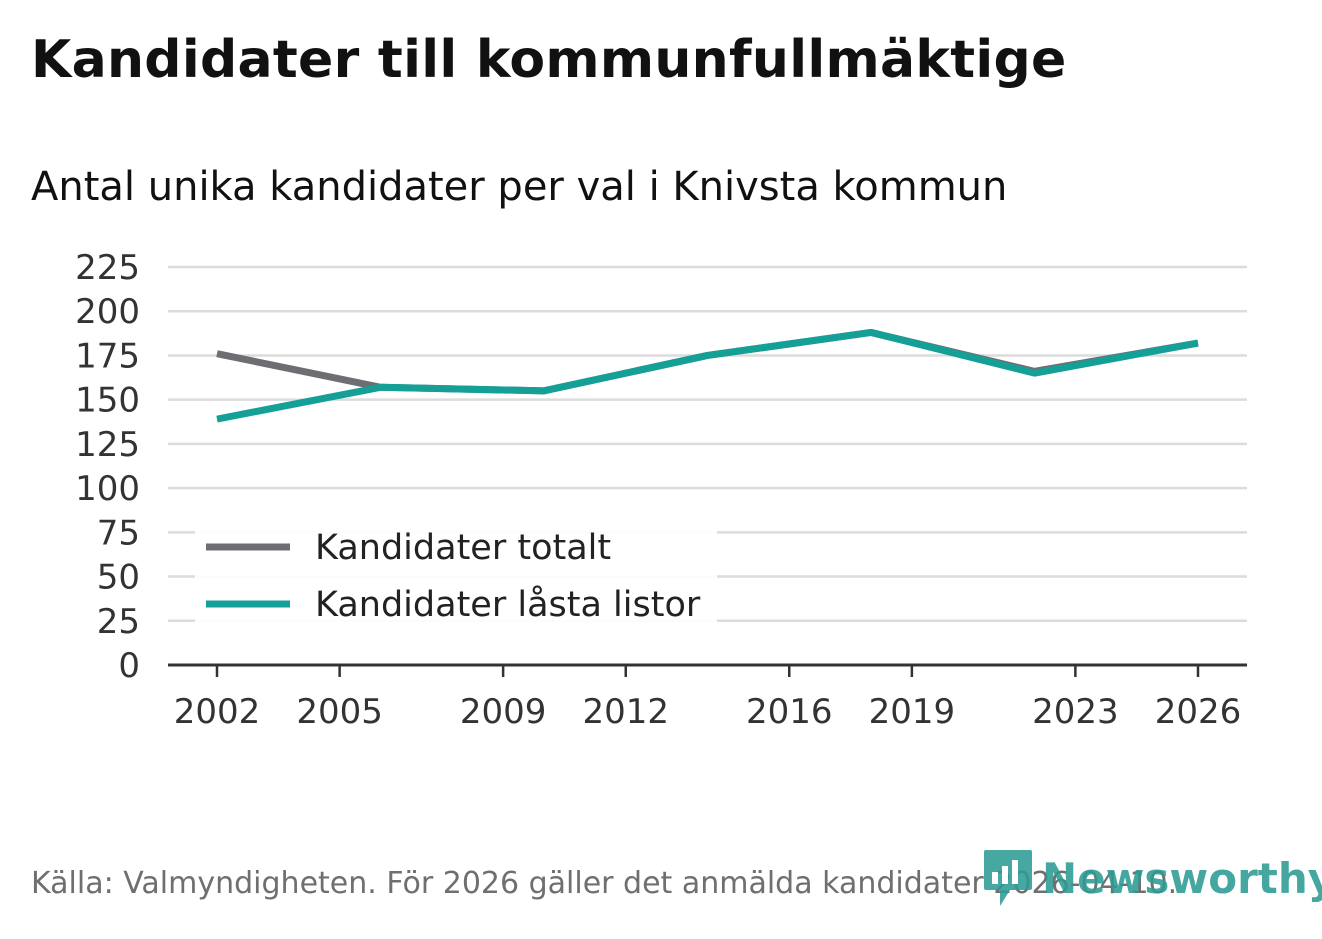  Describe the element at coordinates (107, 268) in the screenshot. I see `y-tick-label: 225` at that location.